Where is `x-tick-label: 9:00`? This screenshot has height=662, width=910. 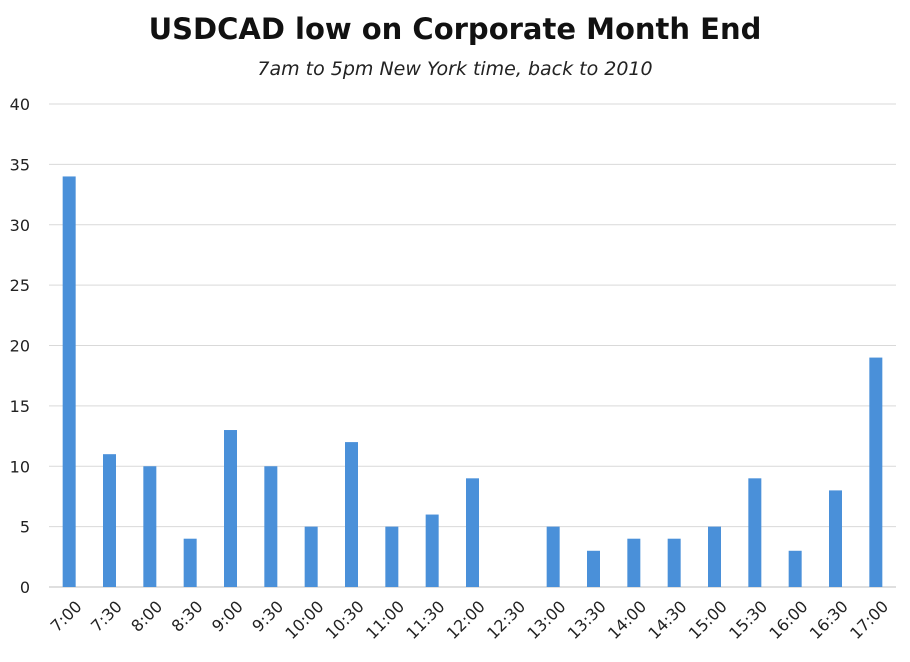
x-tick-label: 9:00 is located at coordinates (227, 616).